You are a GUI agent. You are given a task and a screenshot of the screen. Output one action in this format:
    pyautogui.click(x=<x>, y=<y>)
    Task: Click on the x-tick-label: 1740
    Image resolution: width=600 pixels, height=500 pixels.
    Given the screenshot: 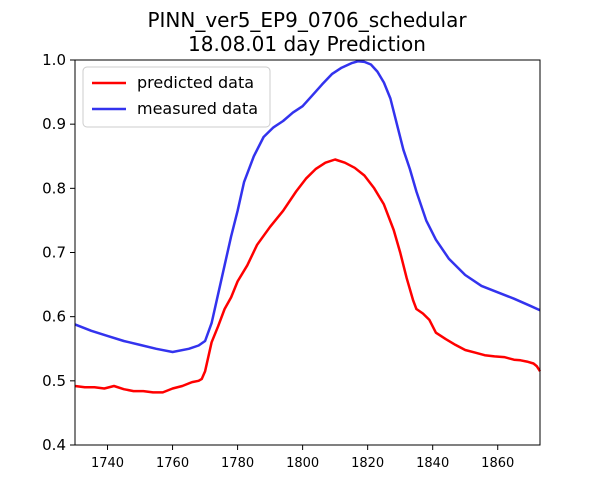 What is the action you would take?
    pyautogui.click(x=107, y=463)
    